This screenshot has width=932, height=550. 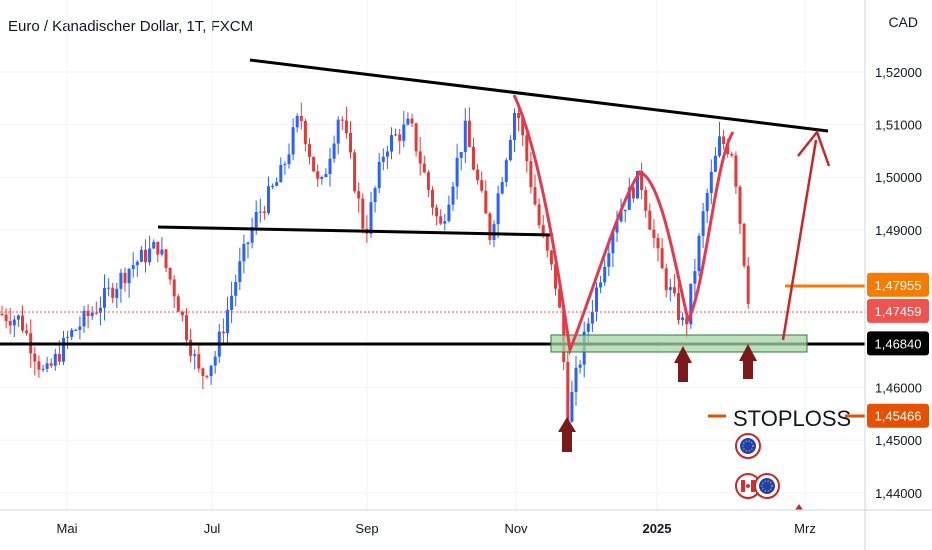 I want to click on pattern-curve, so click(x=623, y=225).